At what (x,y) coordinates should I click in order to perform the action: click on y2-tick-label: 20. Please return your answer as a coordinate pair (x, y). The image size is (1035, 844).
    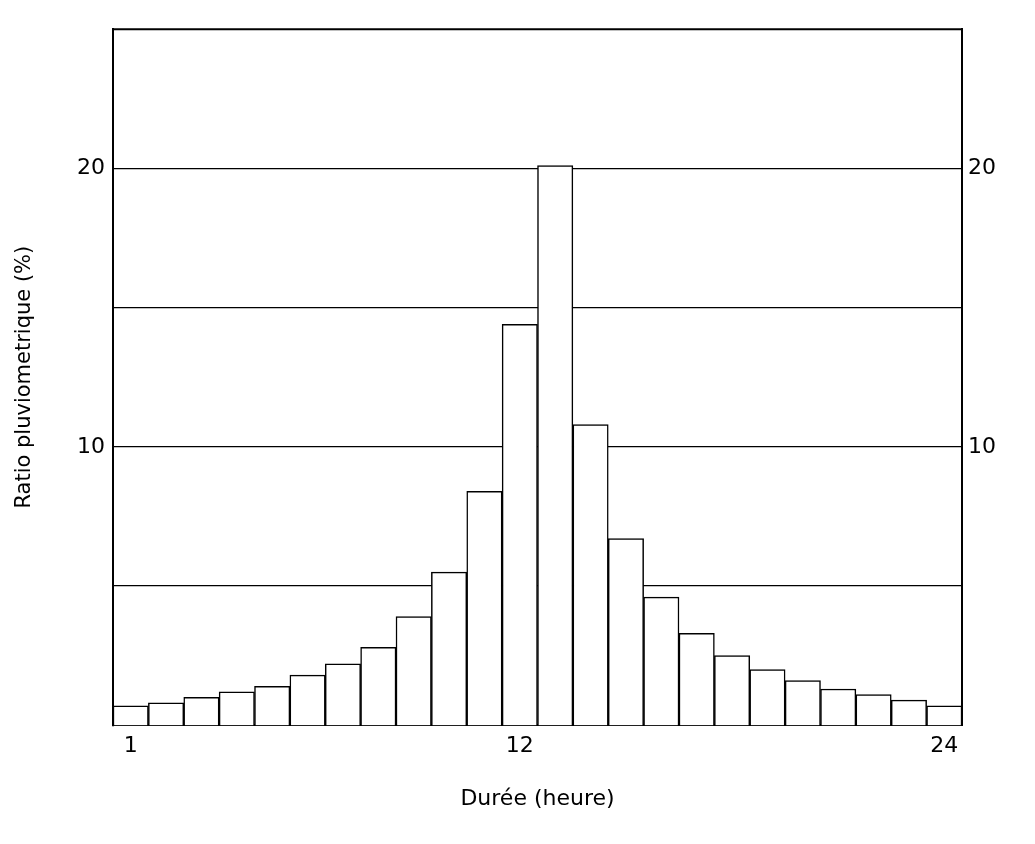
    Looking at the image, I should click on (982, 167).